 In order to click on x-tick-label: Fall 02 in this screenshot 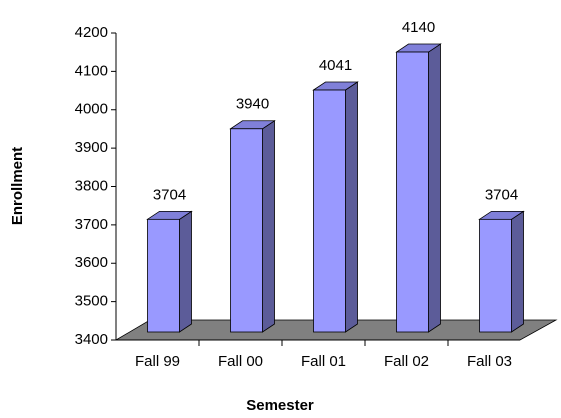, I will do `click(406, 361)`.